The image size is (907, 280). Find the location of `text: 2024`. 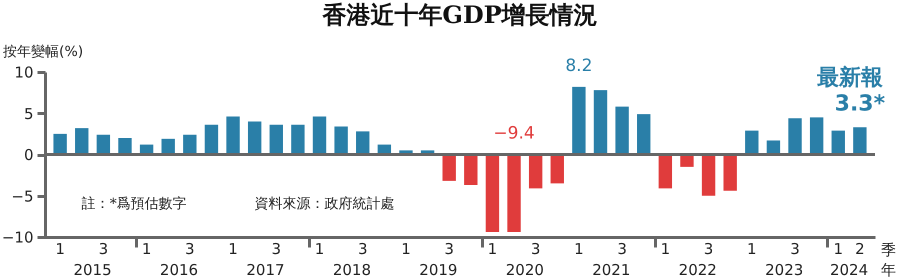

text: 2024 is located at coordinates (849, 270).